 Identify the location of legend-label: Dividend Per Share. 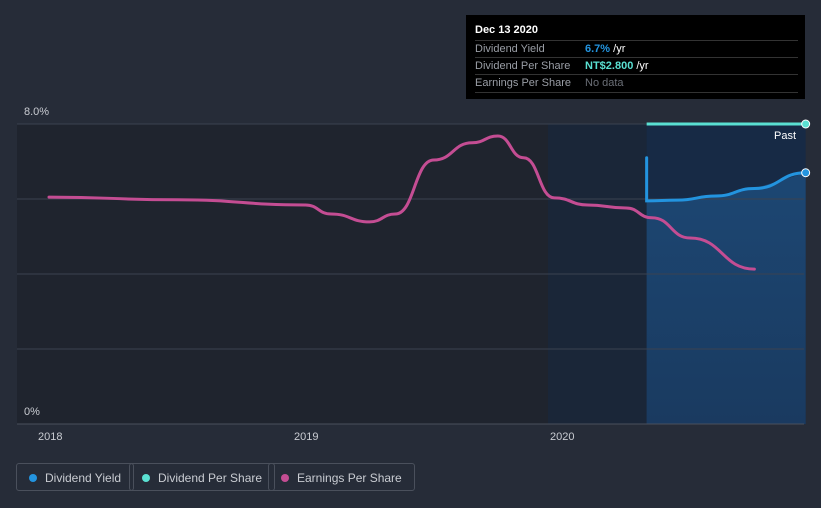
(210, 478).